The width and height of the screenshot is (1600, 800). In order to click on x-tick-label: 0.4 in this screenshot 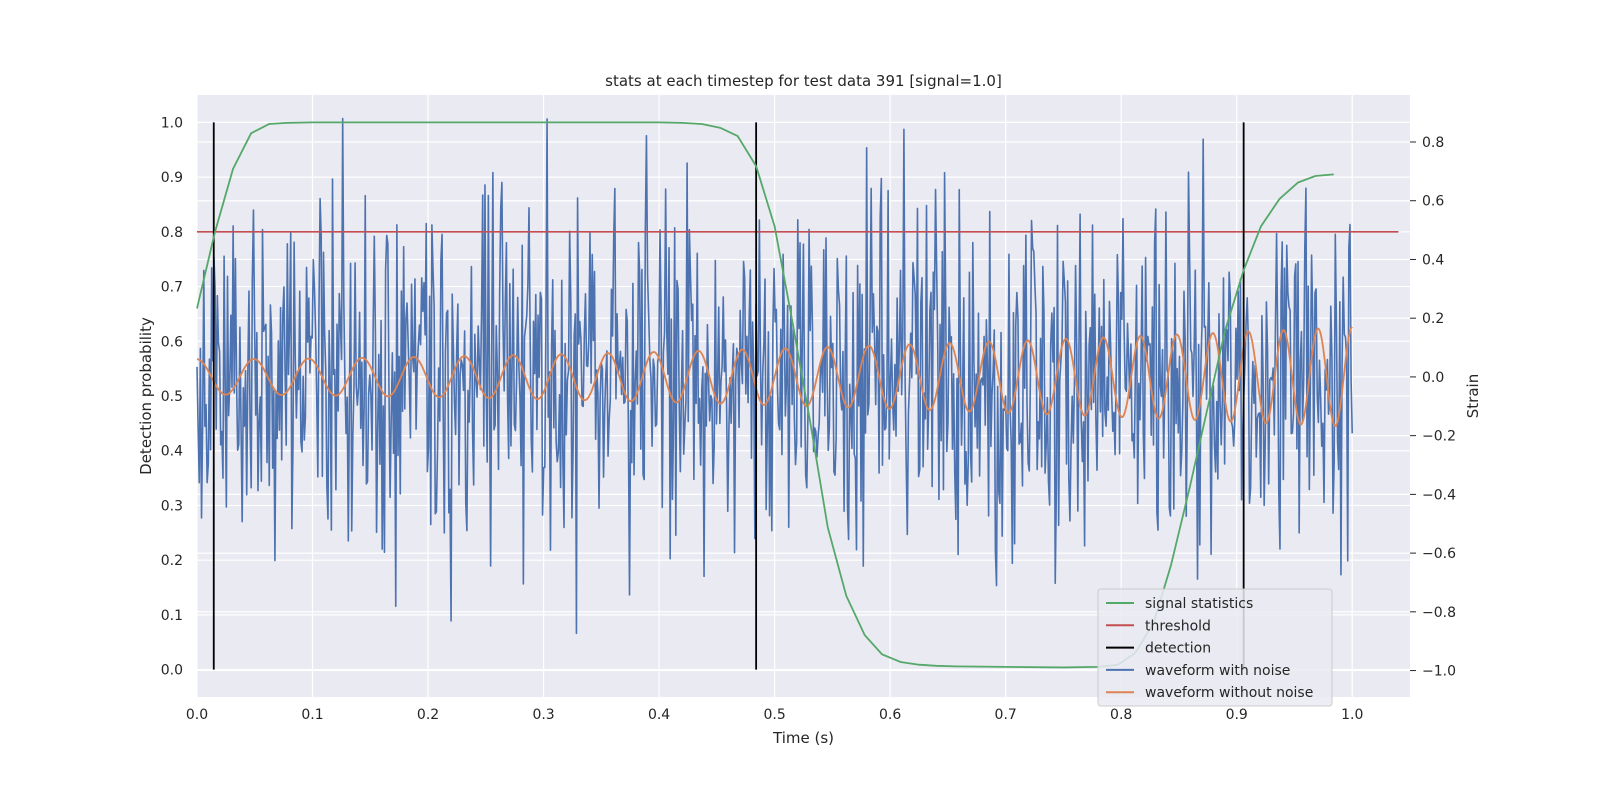, I will do `click(659, 715)`.